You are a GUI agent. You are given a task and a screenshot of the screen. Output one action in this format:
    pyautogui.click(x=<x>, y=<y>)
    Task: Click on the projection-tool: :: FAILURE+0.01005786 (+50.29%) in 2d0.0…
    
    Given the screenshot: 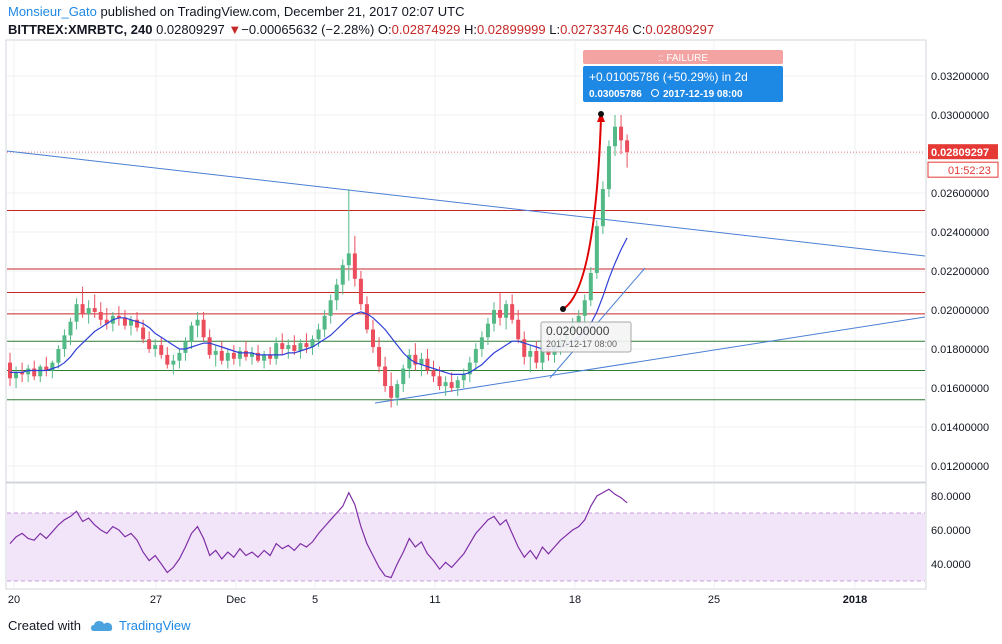 What is the action you would take?
    pyautogui.click(x=661, y=201)
    